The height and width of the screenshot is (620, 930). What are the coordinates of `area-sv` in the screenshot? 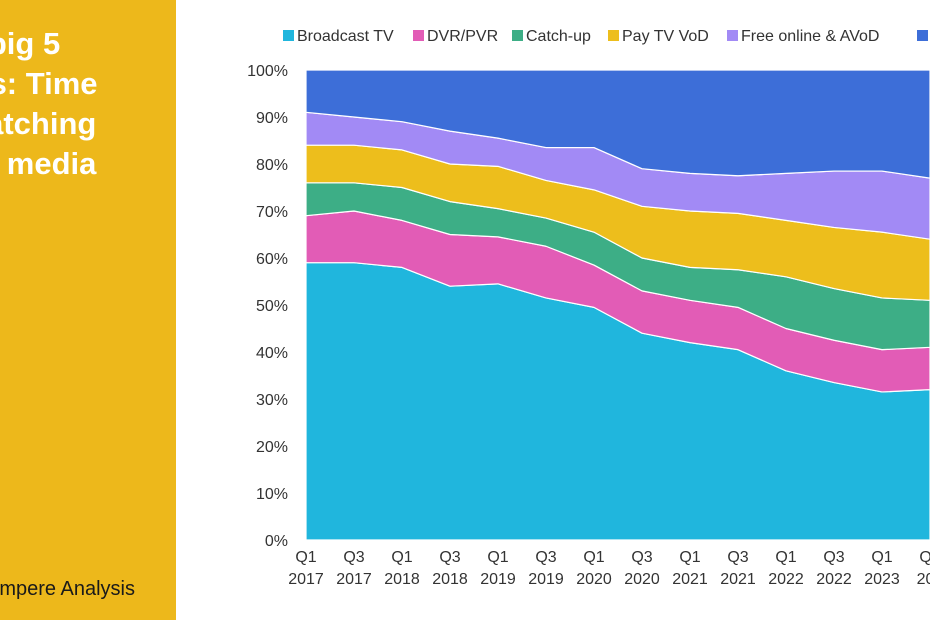 It's located at (617, 124).